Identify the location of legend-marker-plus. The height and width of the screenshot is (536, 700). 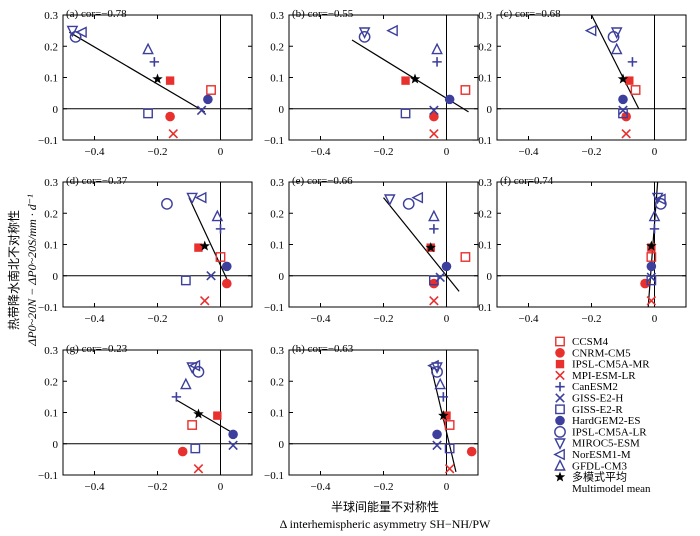
(560, 387).